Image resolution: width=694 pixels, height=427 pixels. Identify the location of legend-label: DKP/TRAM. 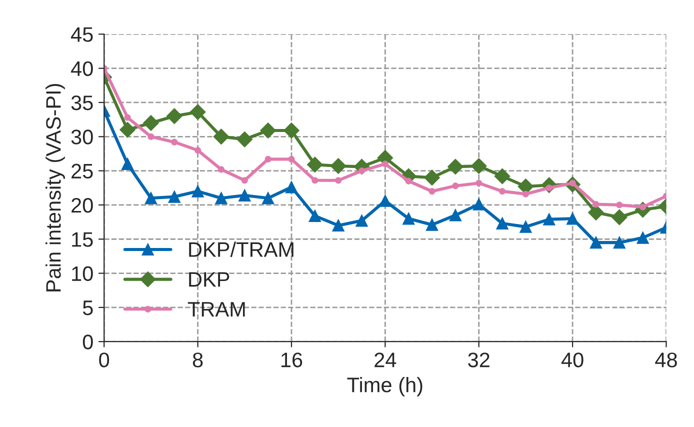
(241, 249).